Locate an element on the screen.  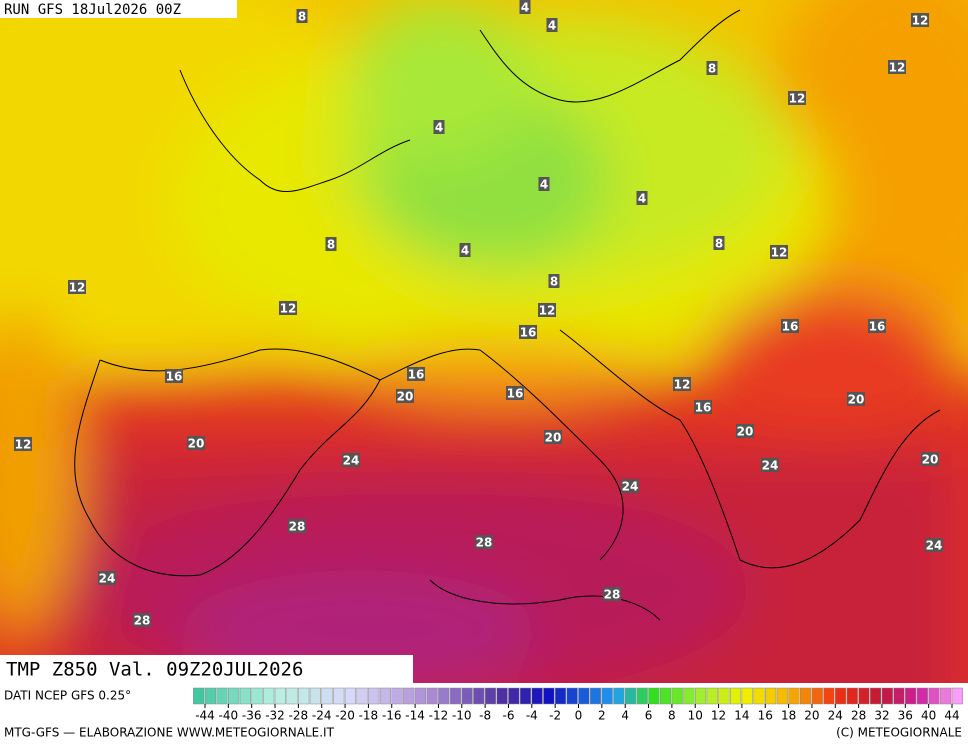
contour-label: 16 is located at coordinates (416, 375).